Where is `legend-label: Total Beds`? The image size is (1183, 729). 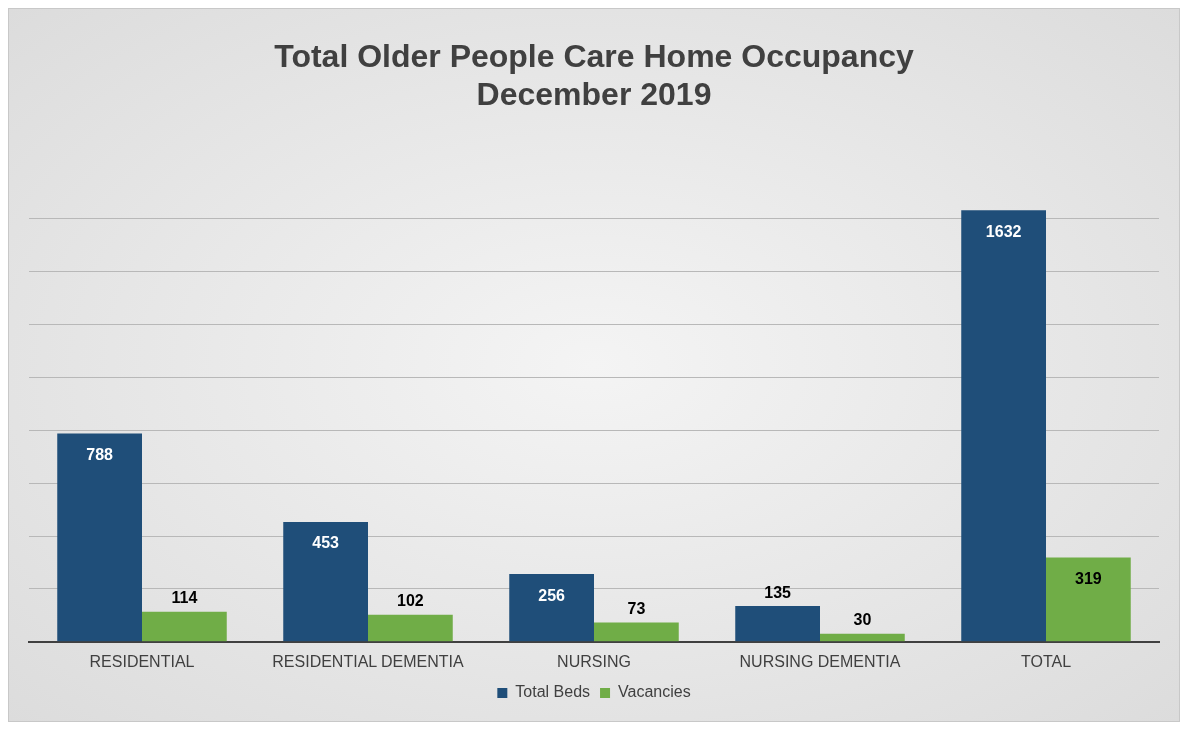 legend-label: Total Beds is located at coordinates (553, 692).